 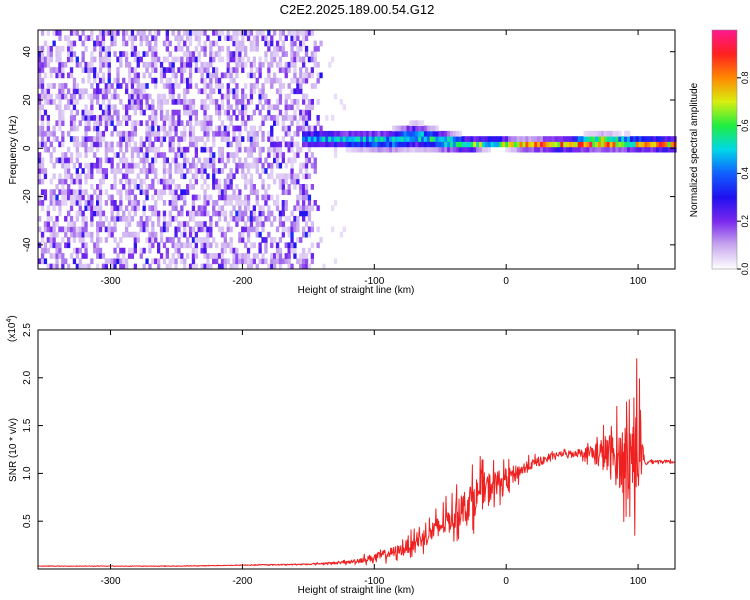 I want to click on snr-y-tick-label: 2.5, so click(x=27, y=330).